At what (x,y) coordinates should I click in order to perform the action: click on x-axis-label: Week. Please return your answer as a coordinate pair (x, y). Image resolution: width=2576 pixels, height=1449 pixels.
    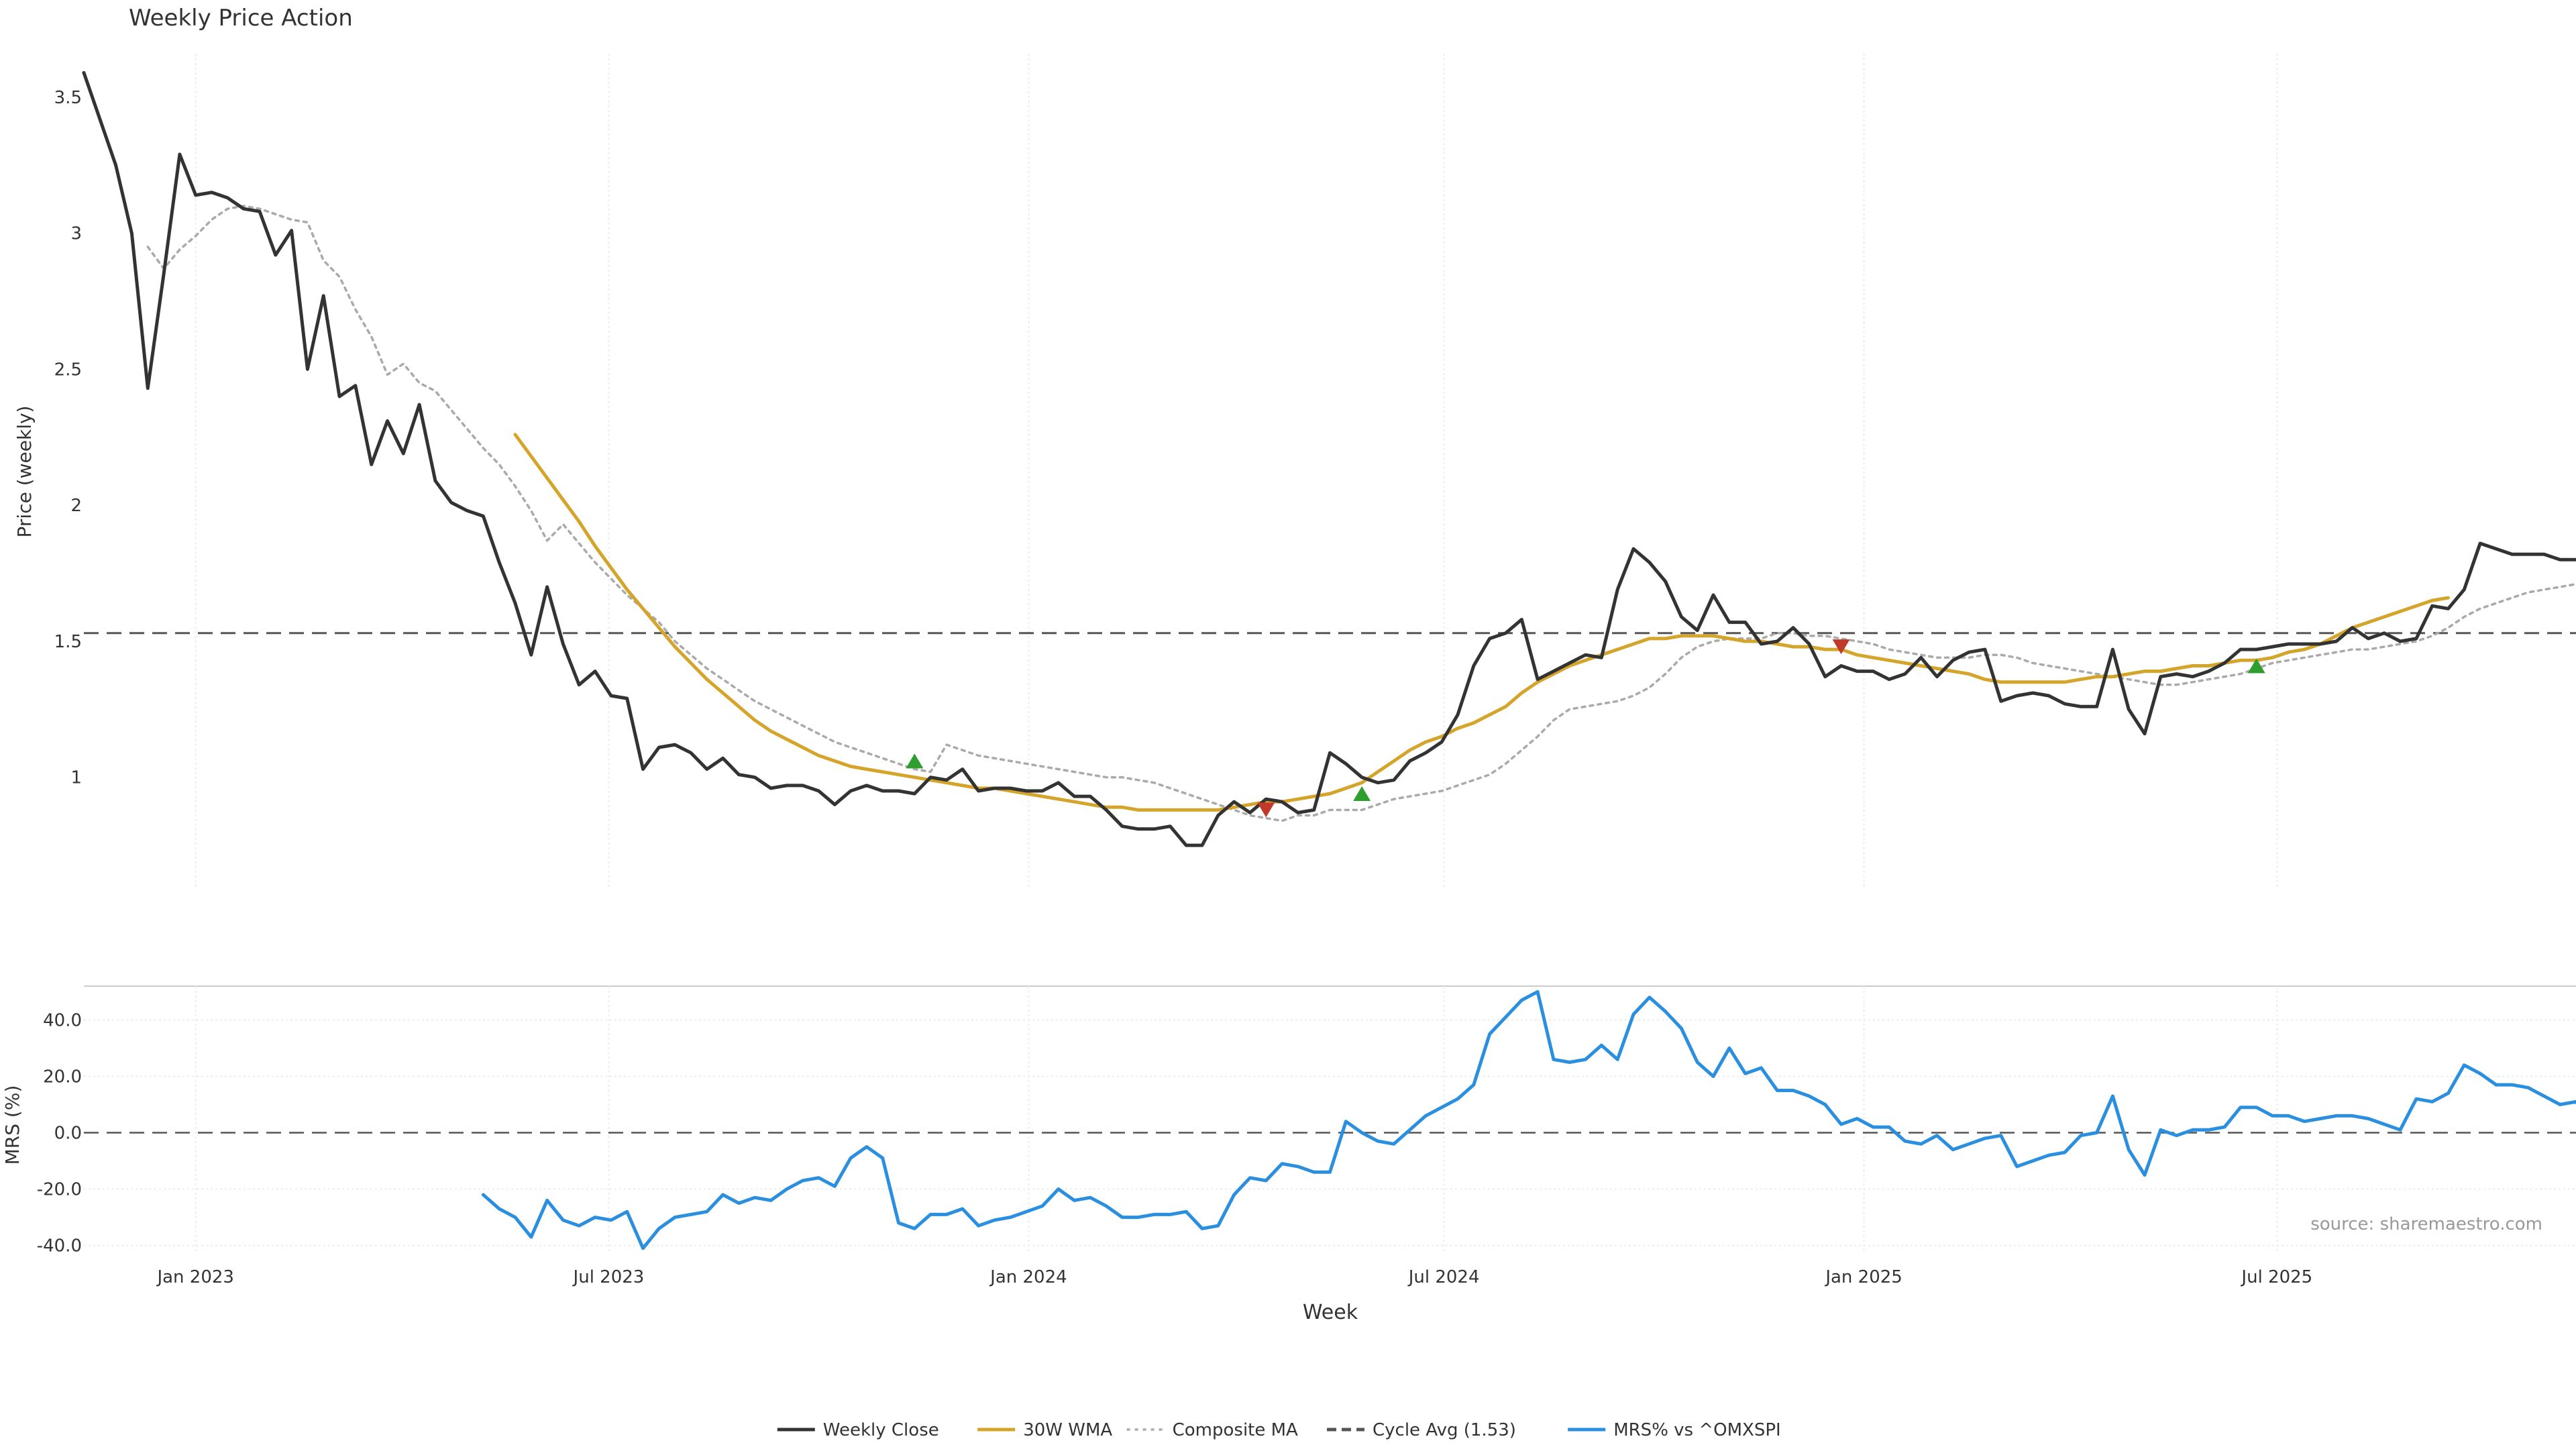
    Looking at the image, I should click on (1330, 1312).